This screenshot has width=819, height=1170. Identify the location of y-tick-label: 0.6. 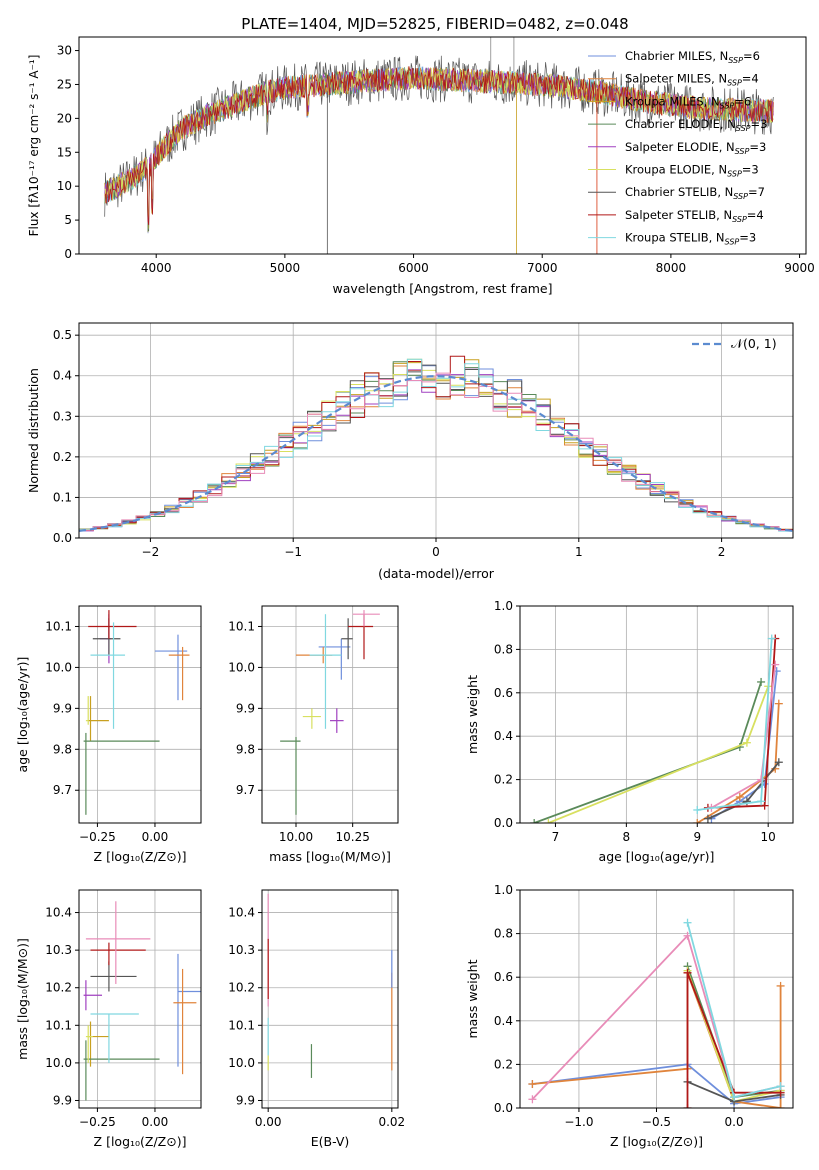
(503, 693).